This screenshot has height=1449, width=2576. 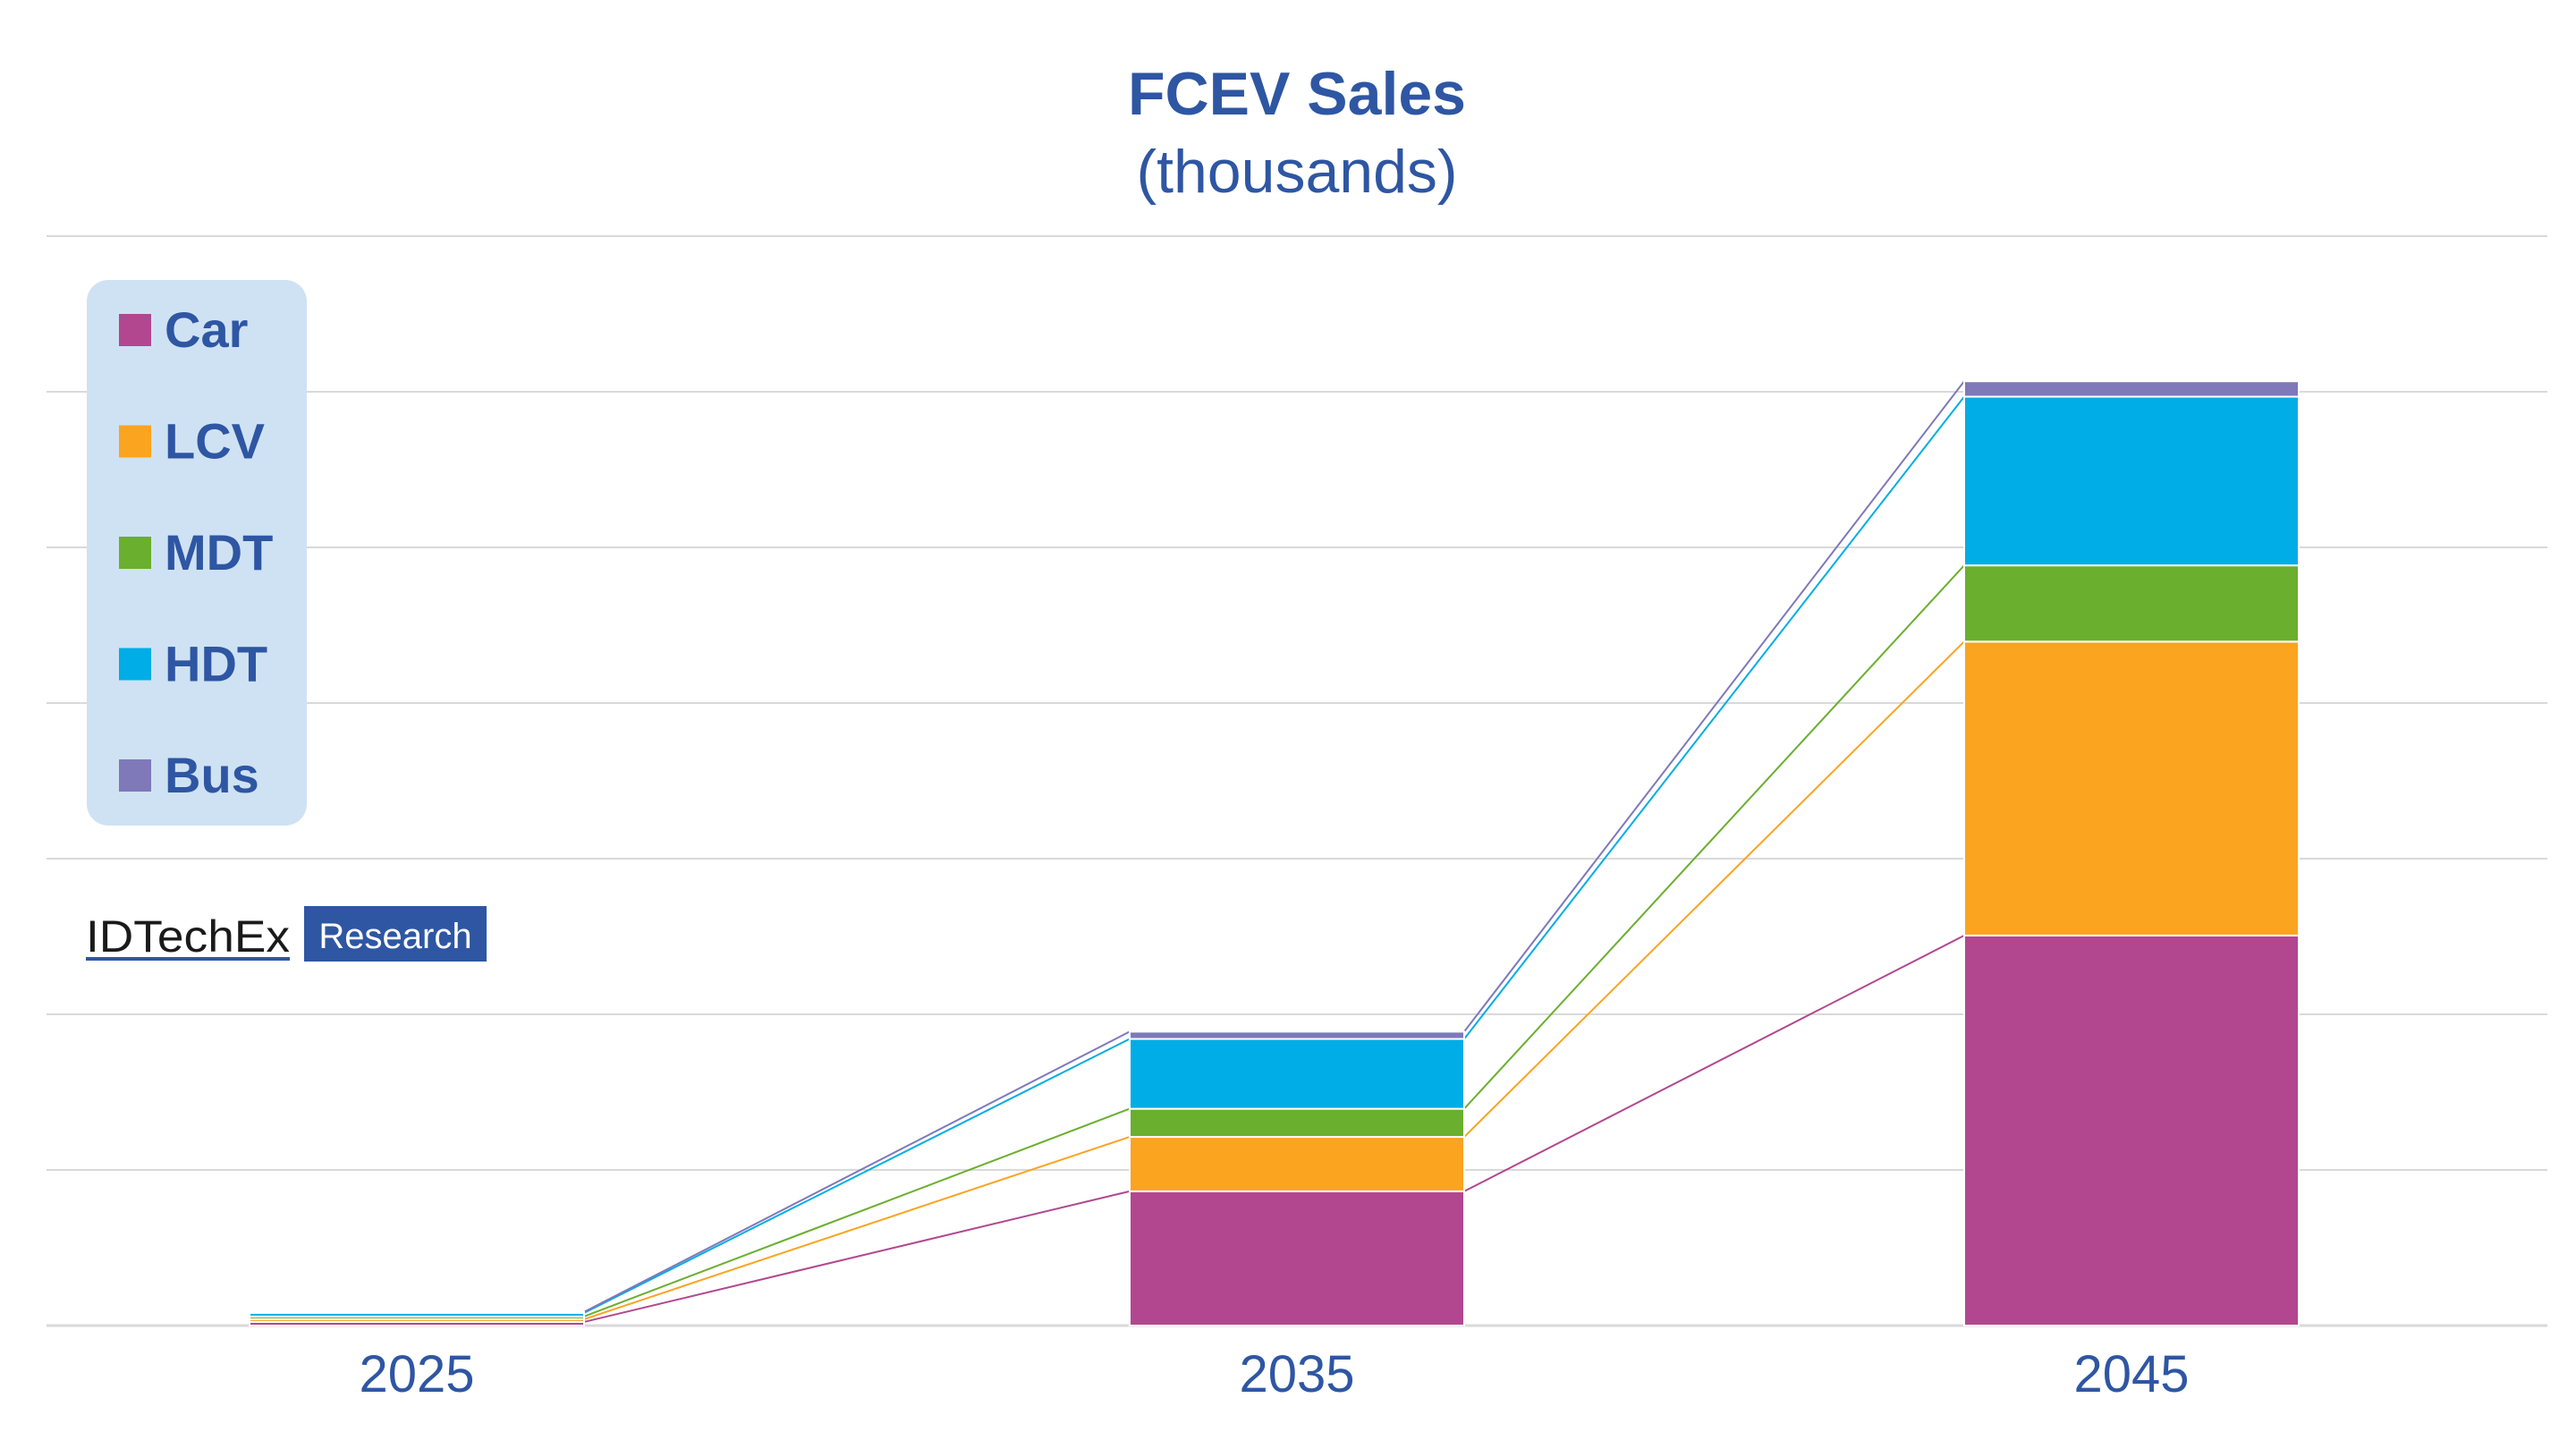 I want to click on bar-2035-bus, so click(x=1297, y=1035).